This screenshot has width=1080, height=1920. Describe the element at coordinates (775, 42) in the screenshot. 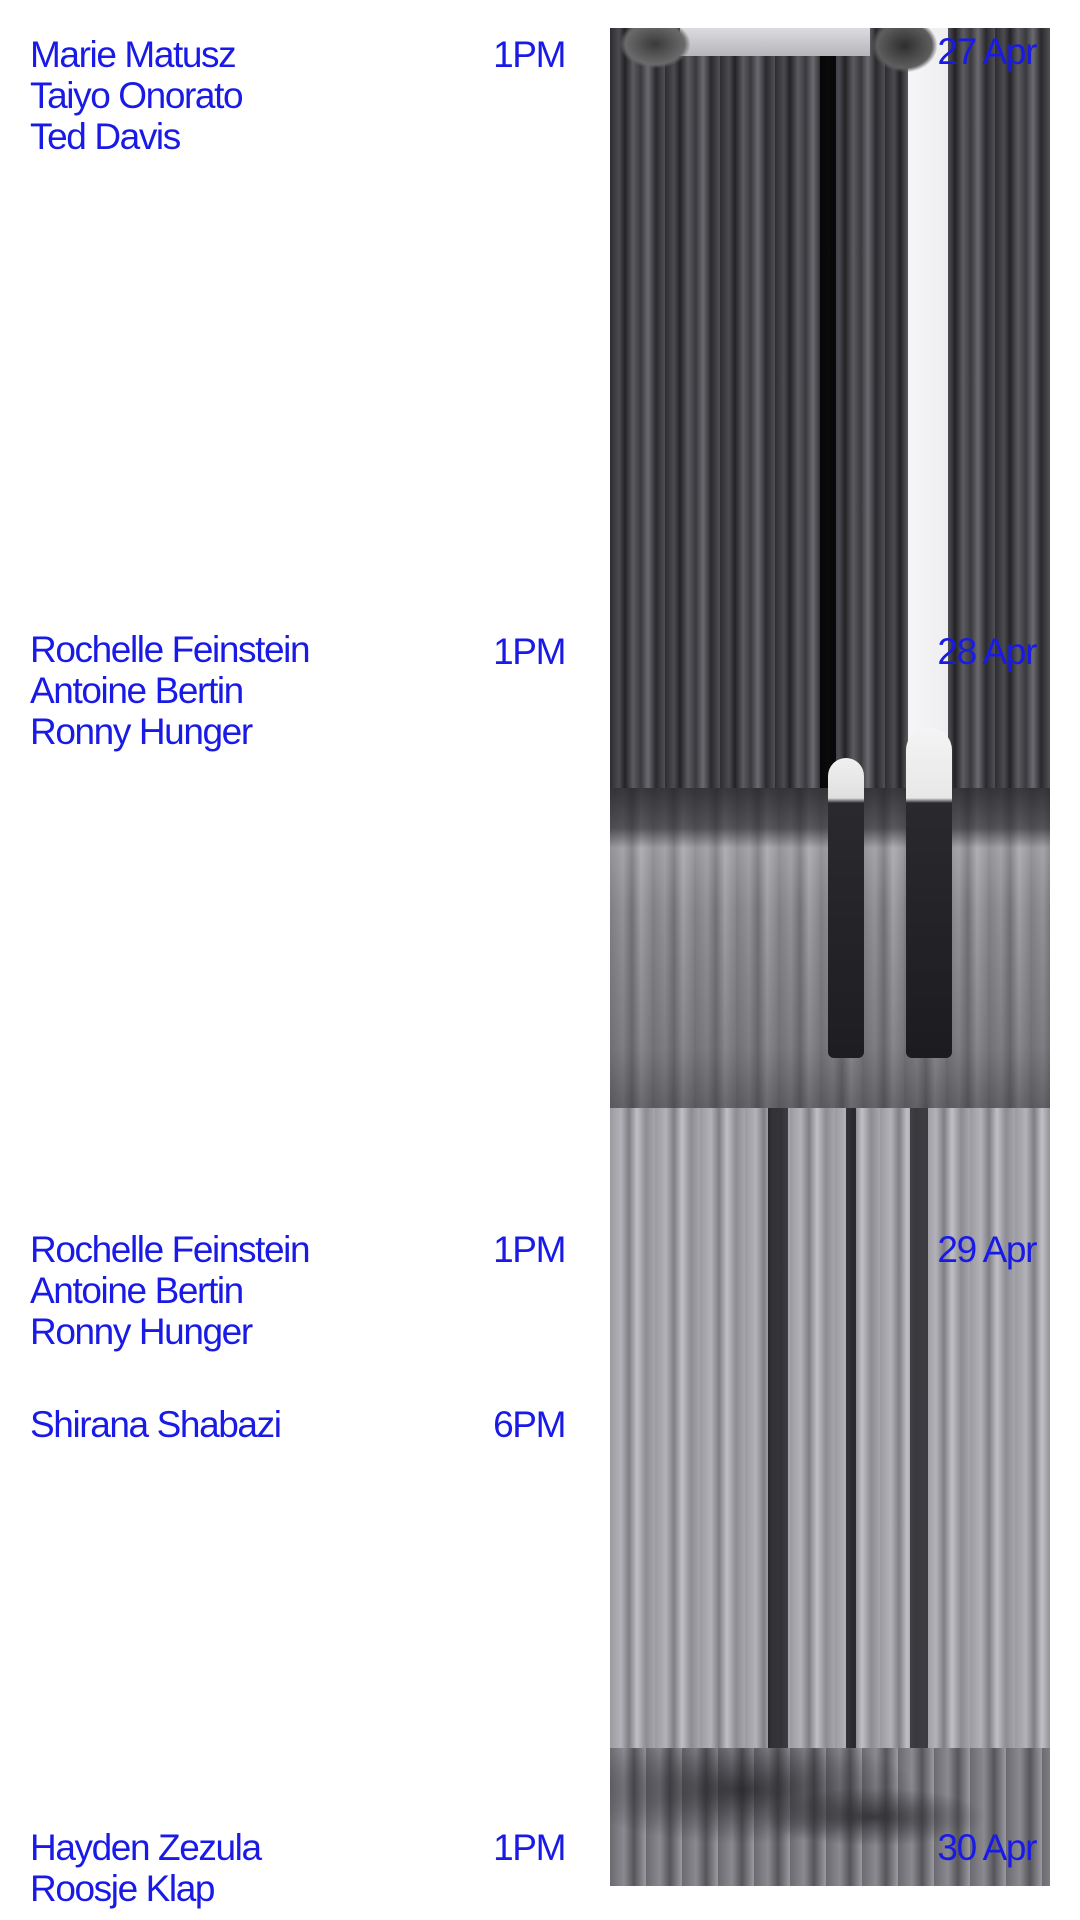

I see `photo-sky` at that location.